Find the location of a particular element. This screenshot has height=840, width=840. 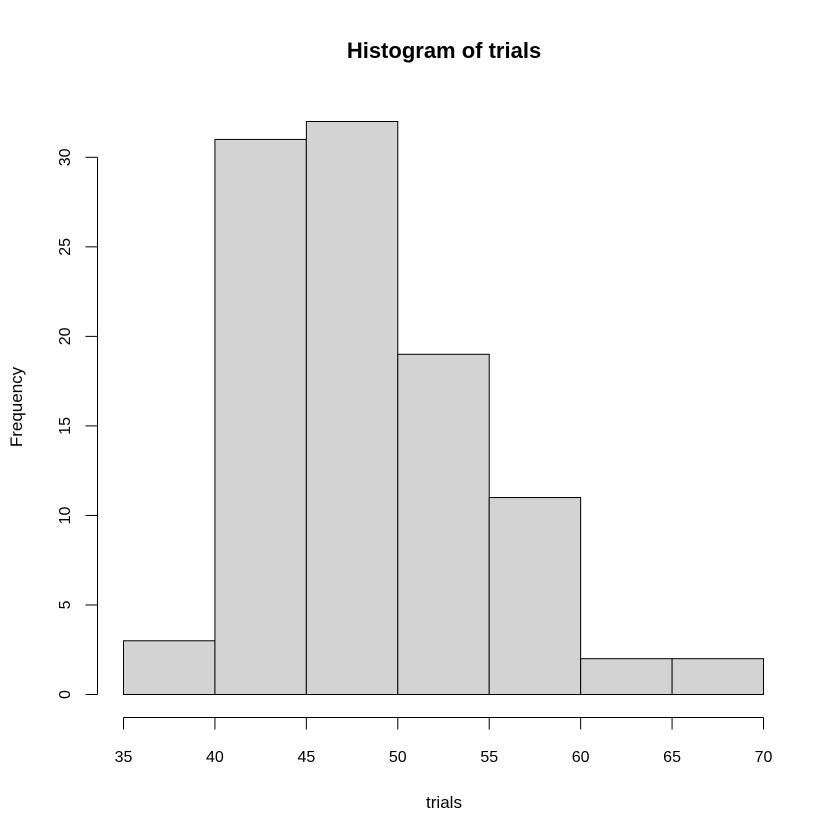

y-tick-label: 20 is located at coordinates (65, 336).